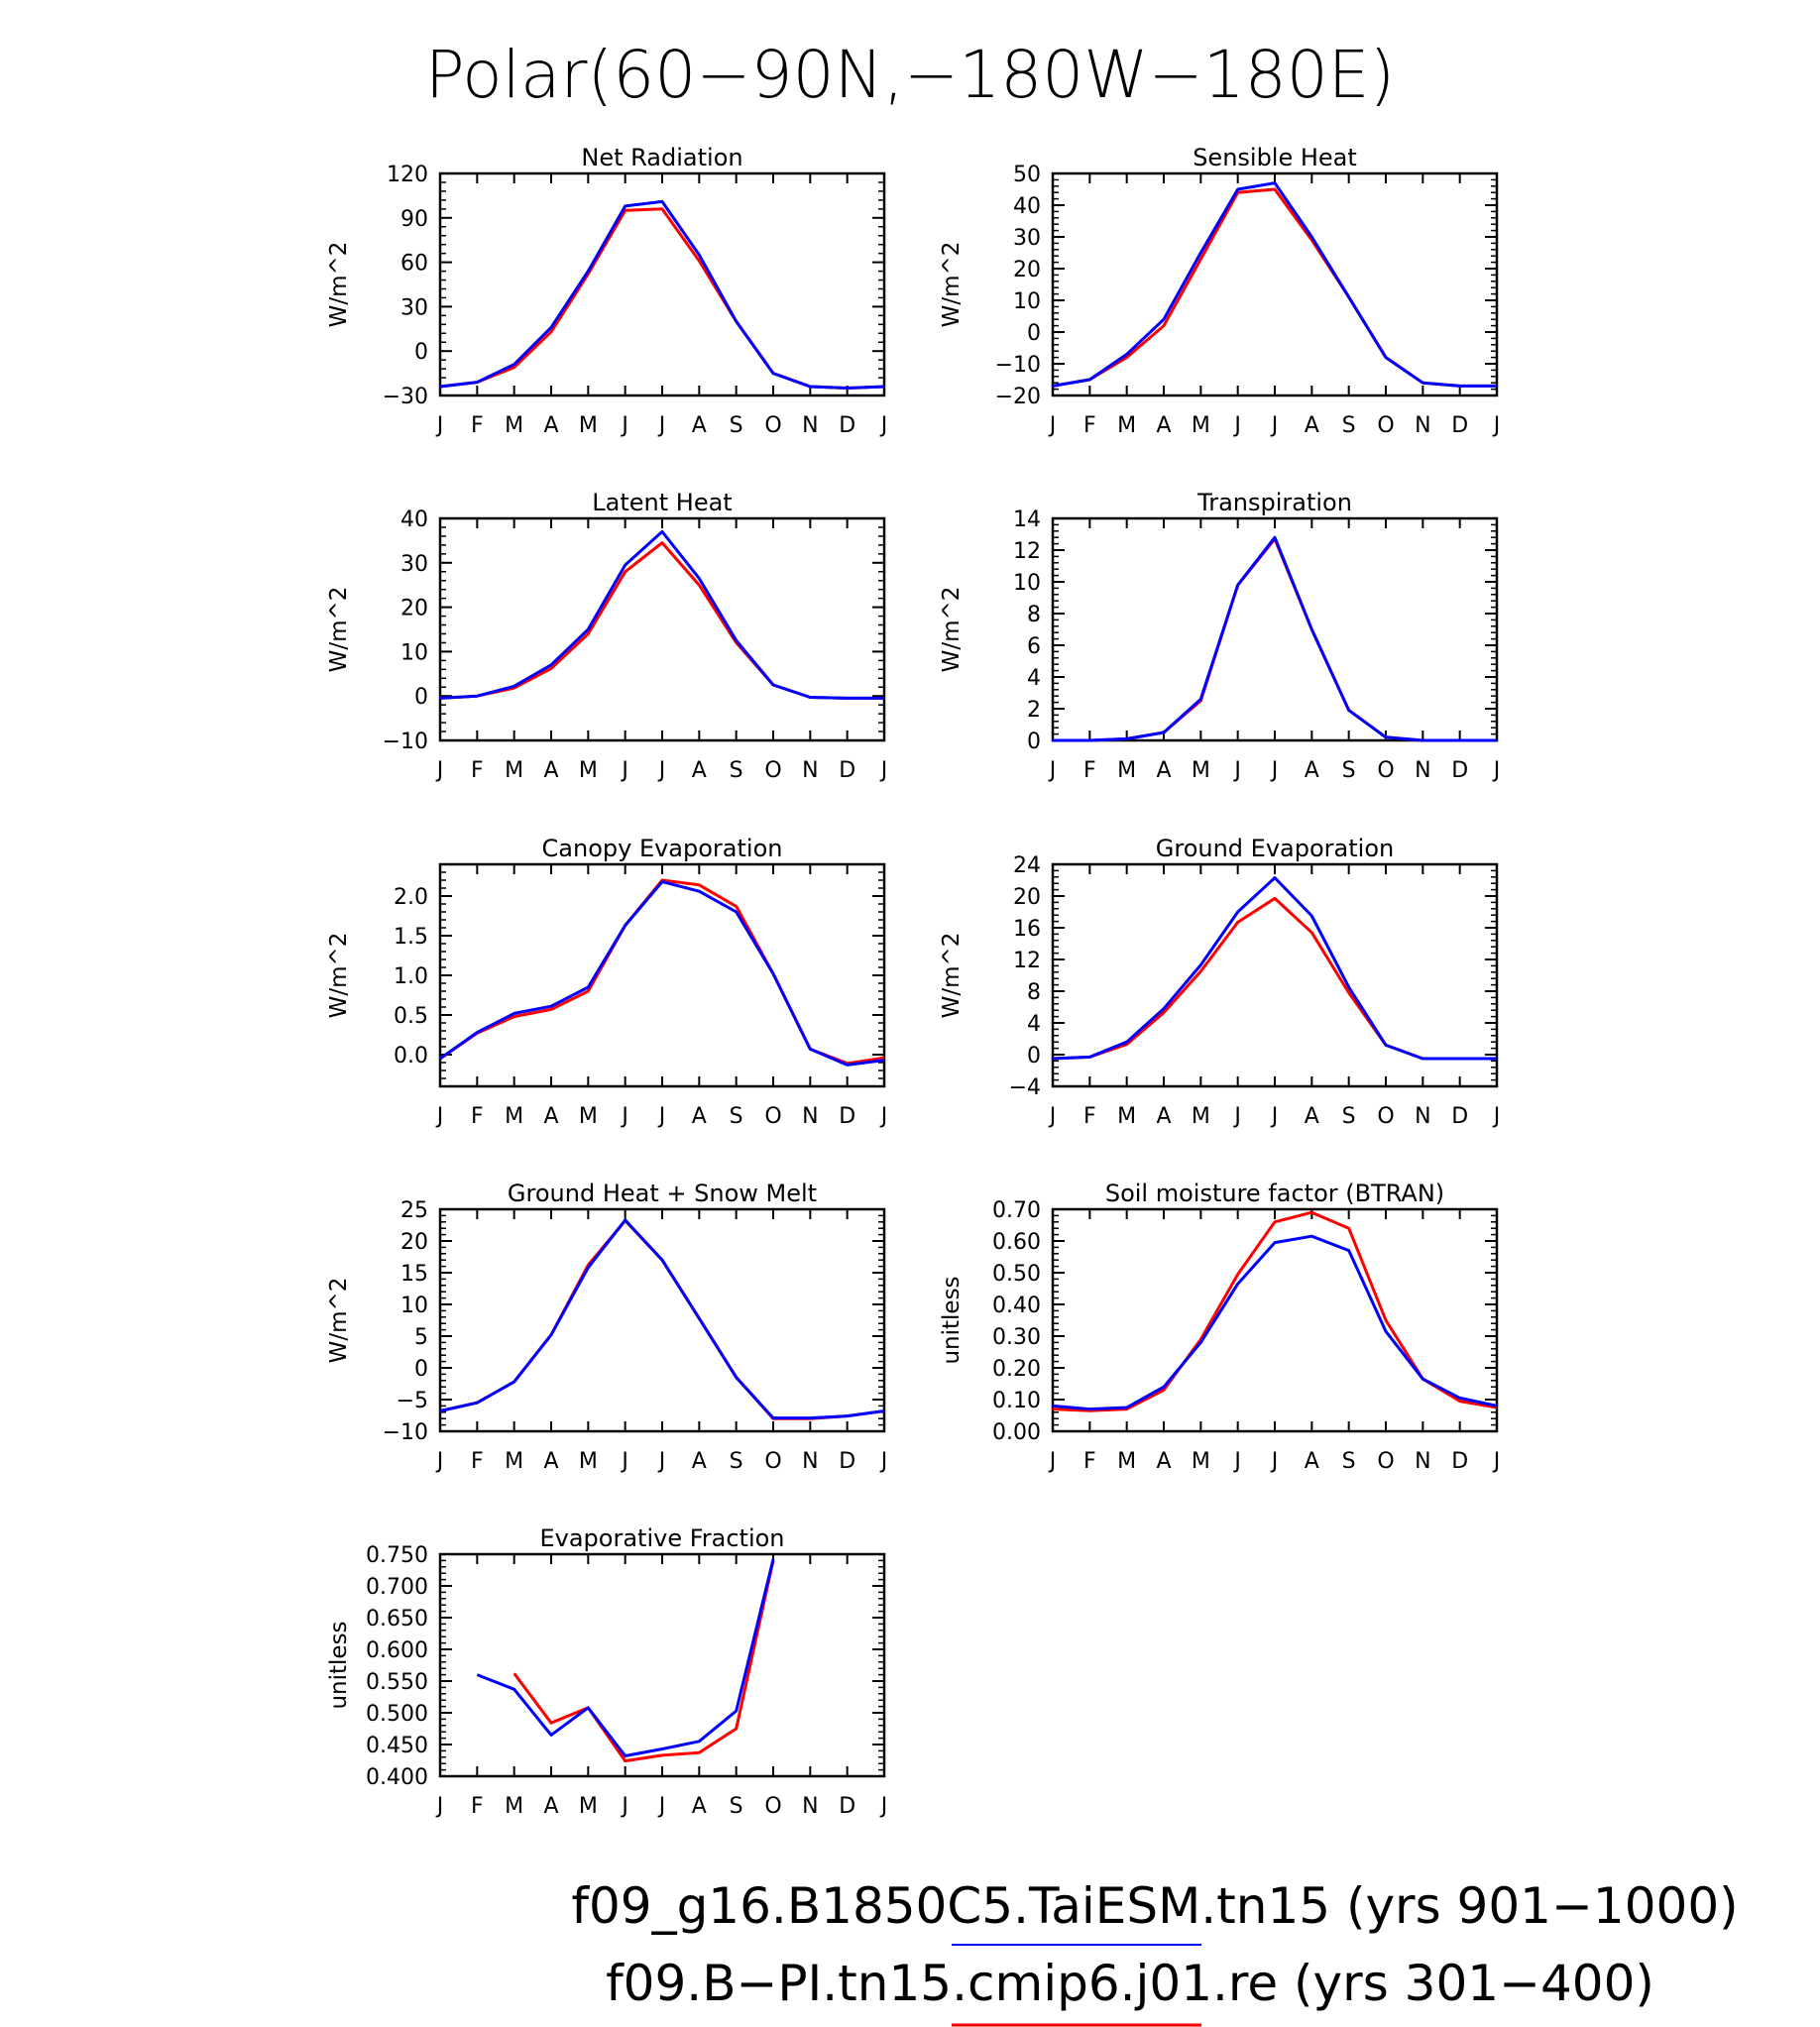 The image size is (1820, 2027). Describe the element at coordinates (1034, 711) in the screenshot. I see `y-tick-label: 2` at that location.